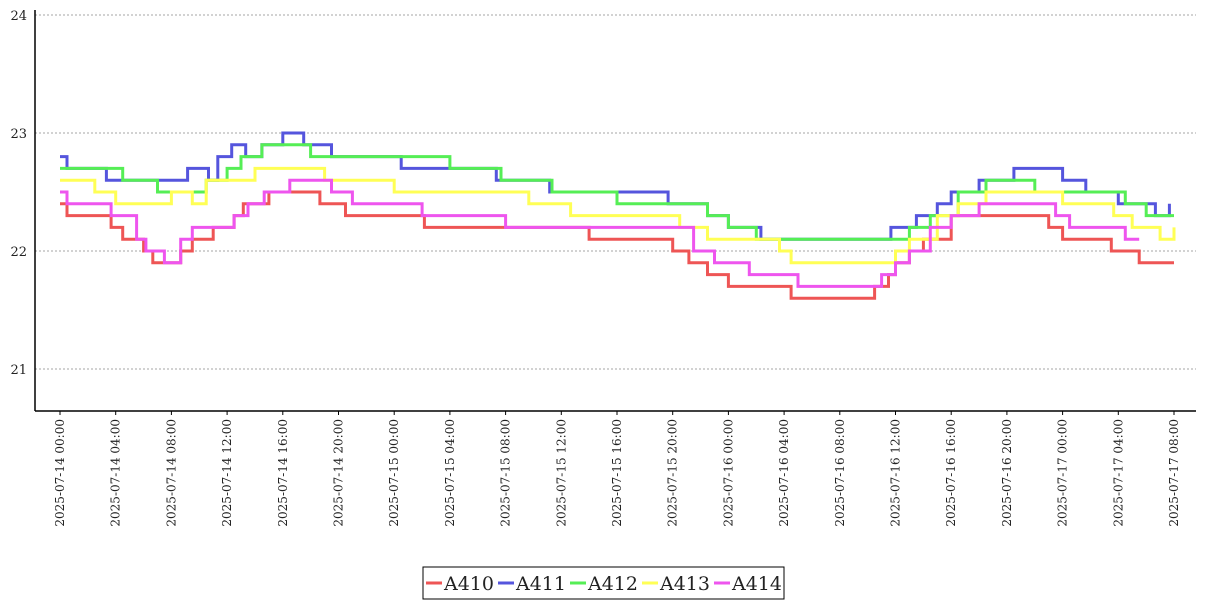 The image size is (1207, 600). I want to click on y-tick-labels: 21 22 23 24, so click(18, 193).